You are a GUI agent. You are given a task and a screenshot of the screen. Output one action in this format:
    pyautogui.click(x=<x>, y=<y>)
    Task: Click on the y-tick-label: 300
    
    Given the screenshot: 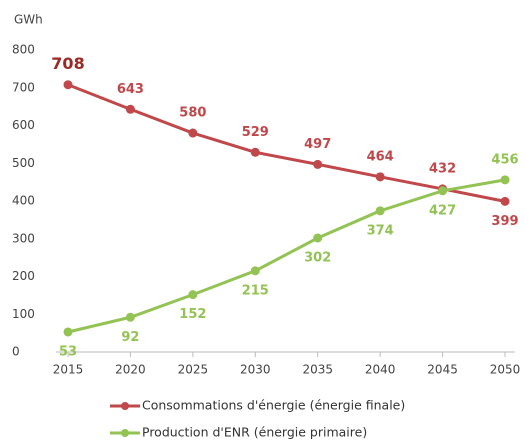 What is the action you would take?
    pyautogui.click(x=23, y=238)
    